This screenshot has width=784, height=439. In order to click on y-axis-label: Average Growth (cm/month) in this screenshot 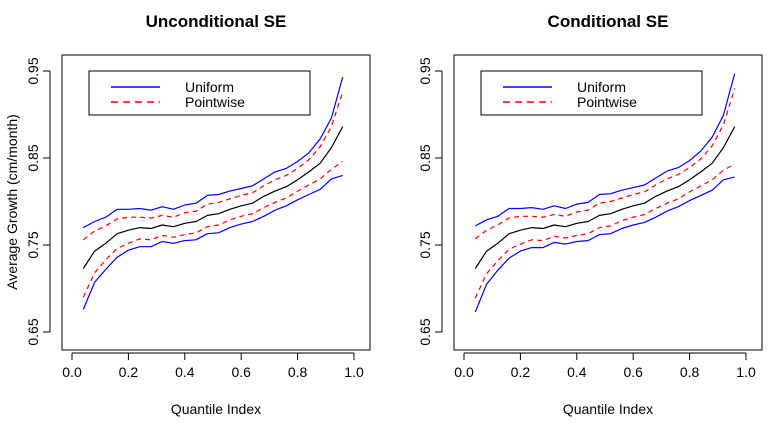, I will do `click(12, 202)`.